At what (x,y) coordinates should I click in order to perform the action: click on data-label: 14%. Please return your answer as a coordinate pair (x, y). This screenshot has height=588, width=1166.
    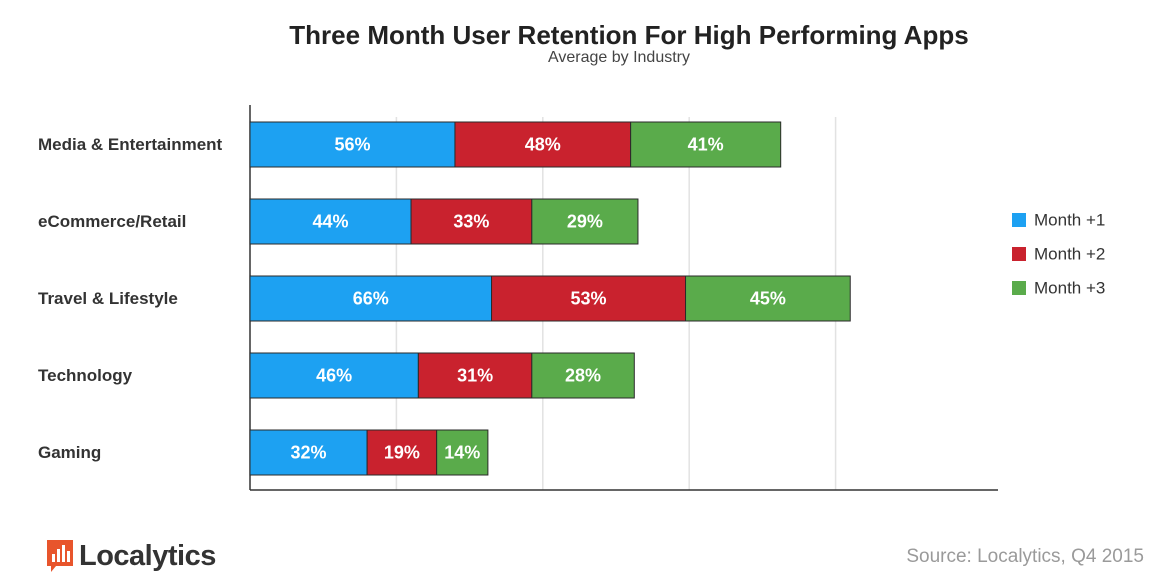
    Looking at the image, I should click on (462, 453).